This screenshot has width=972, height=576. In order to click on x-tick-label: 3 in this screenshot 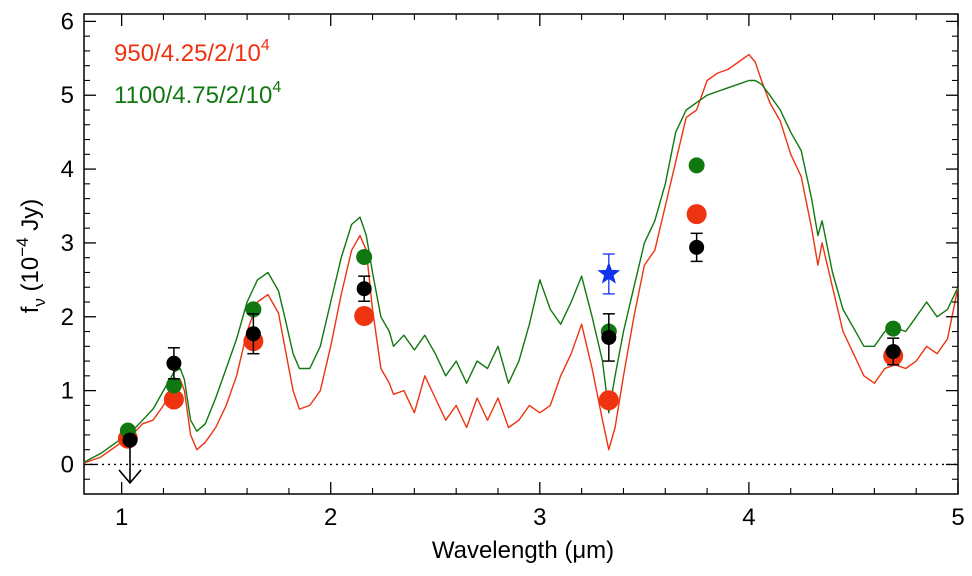, I will do `click(539, 517)`.